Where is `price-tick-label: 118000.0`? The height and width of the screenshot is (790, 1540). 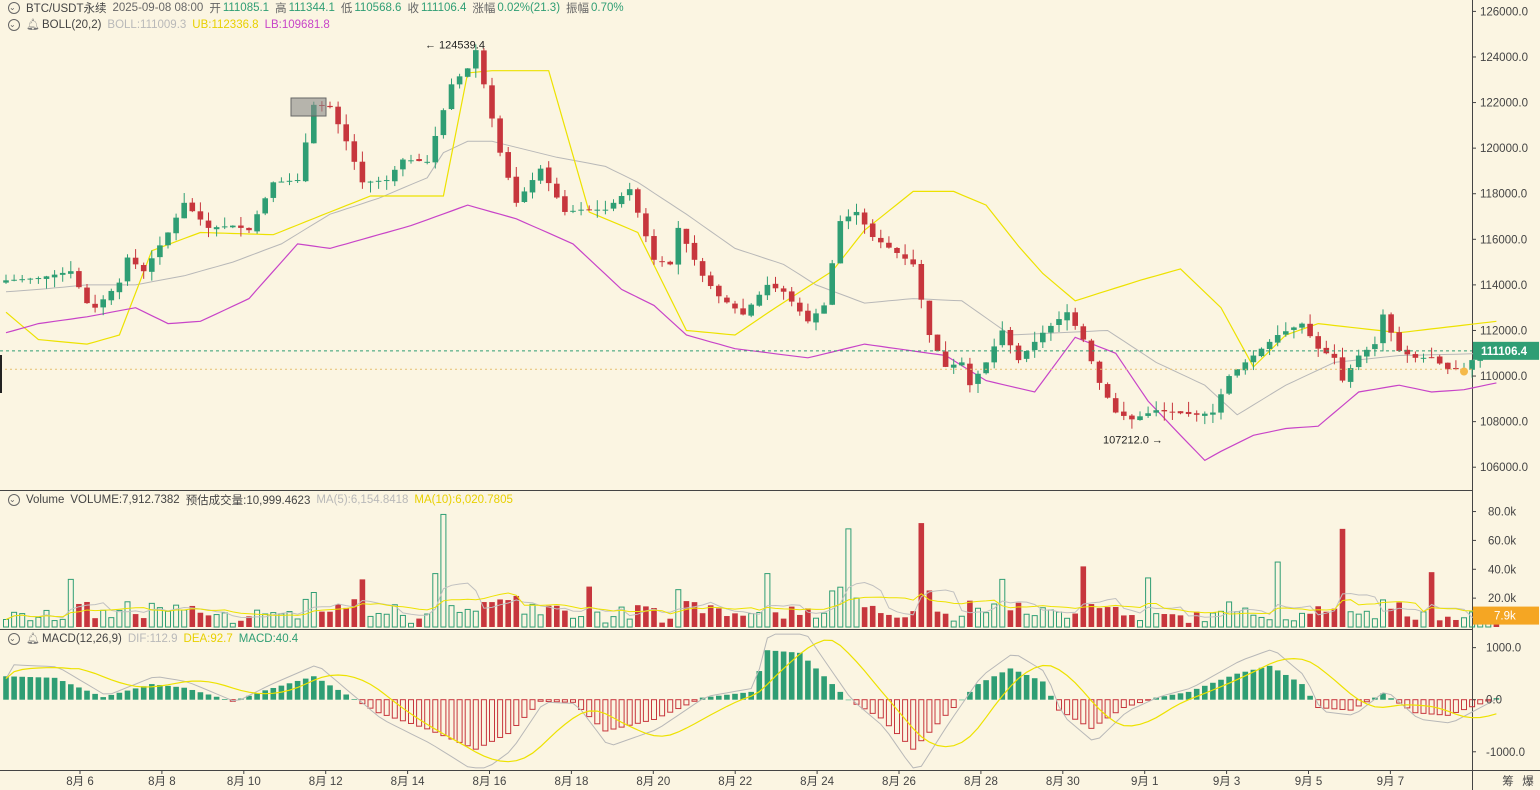
price-tick-label: 118000.0 is located at coordinates (1503, 195).